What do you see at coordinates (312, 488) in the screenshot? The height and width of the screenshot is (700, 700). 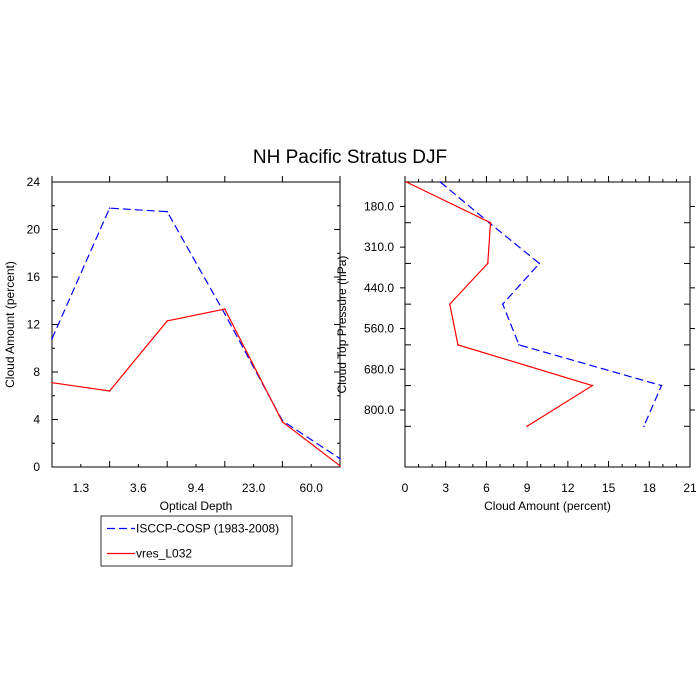 I see `x-tick-label: 60.0` at bounding box center [312, 488].